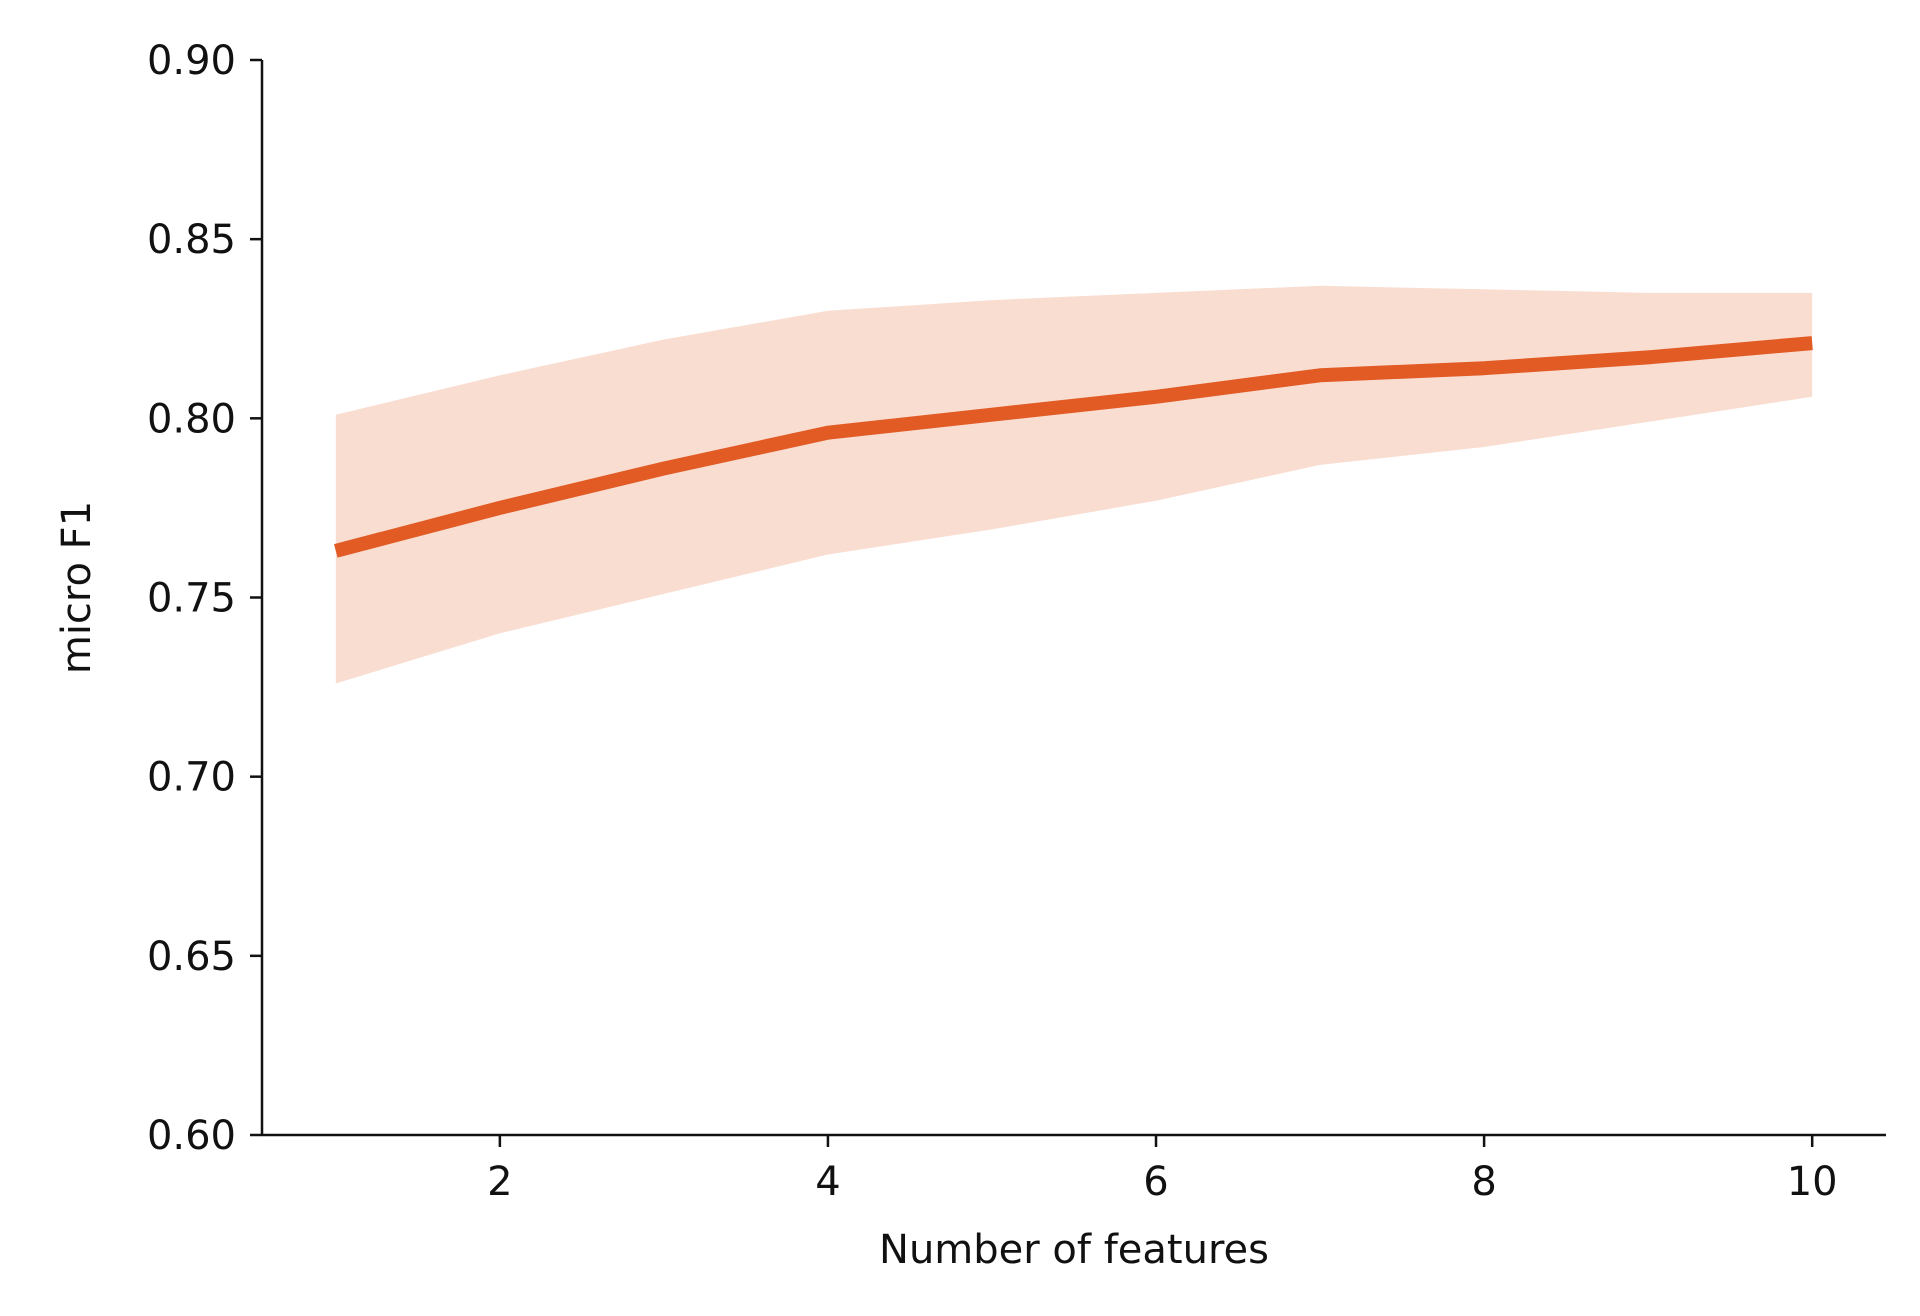 Image resolution: width=1920 pixels, height=1316 pixels. I want to click on x-tick-label: 10, so click(1812, 1182).